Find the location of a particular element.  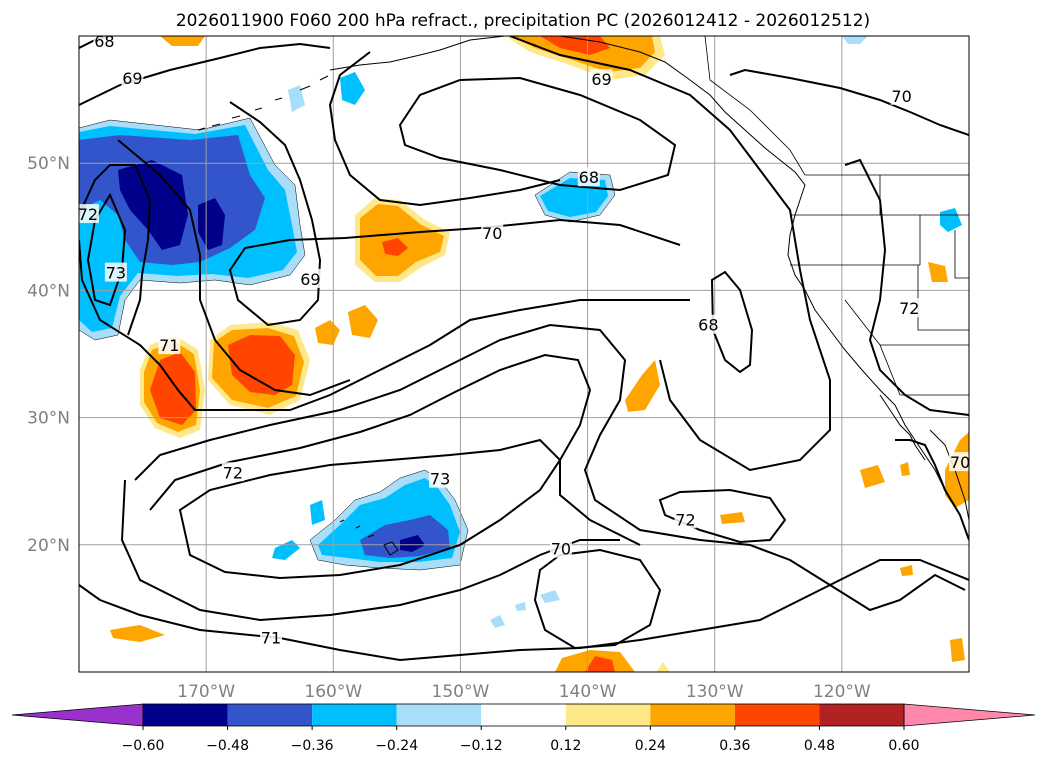

colorbar-tick-label: 0.12 is located at coordinates (565, 746).